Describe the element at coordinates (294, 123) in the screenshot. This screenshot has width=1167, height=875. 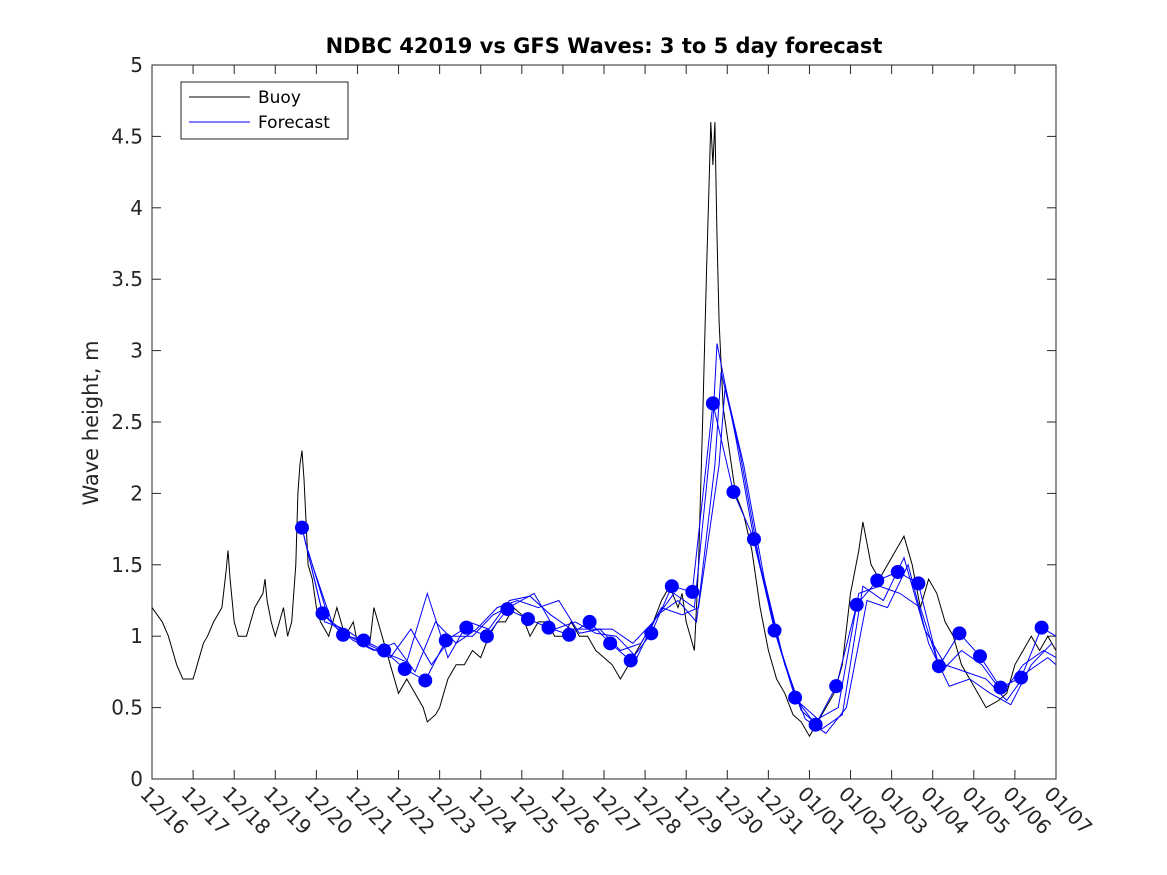
I see `legend-forecast-label: Forecast` at that location.